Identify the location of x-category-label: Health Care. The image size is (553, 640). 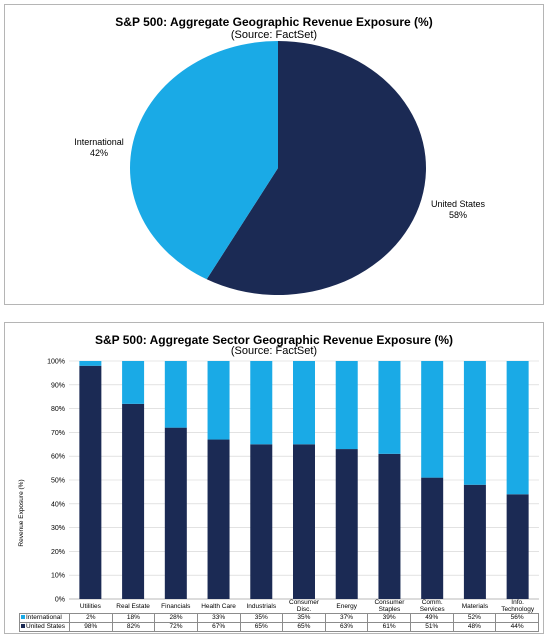
(218, 606).